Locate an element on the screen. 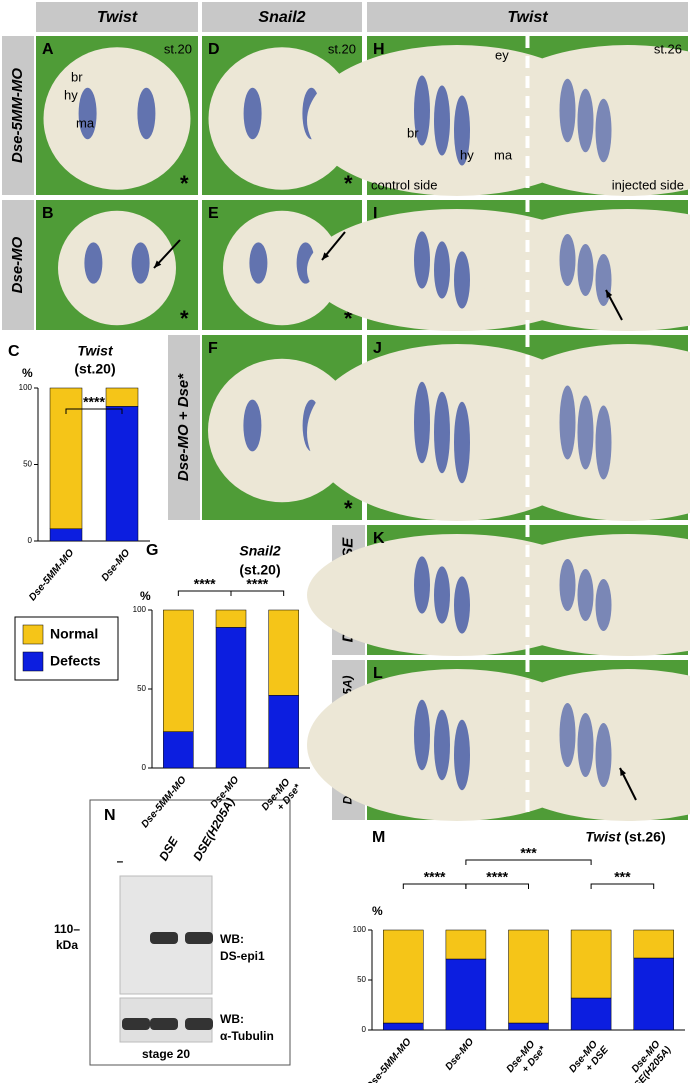  y-tick-label: 50 is located at coordinates (361, 979).